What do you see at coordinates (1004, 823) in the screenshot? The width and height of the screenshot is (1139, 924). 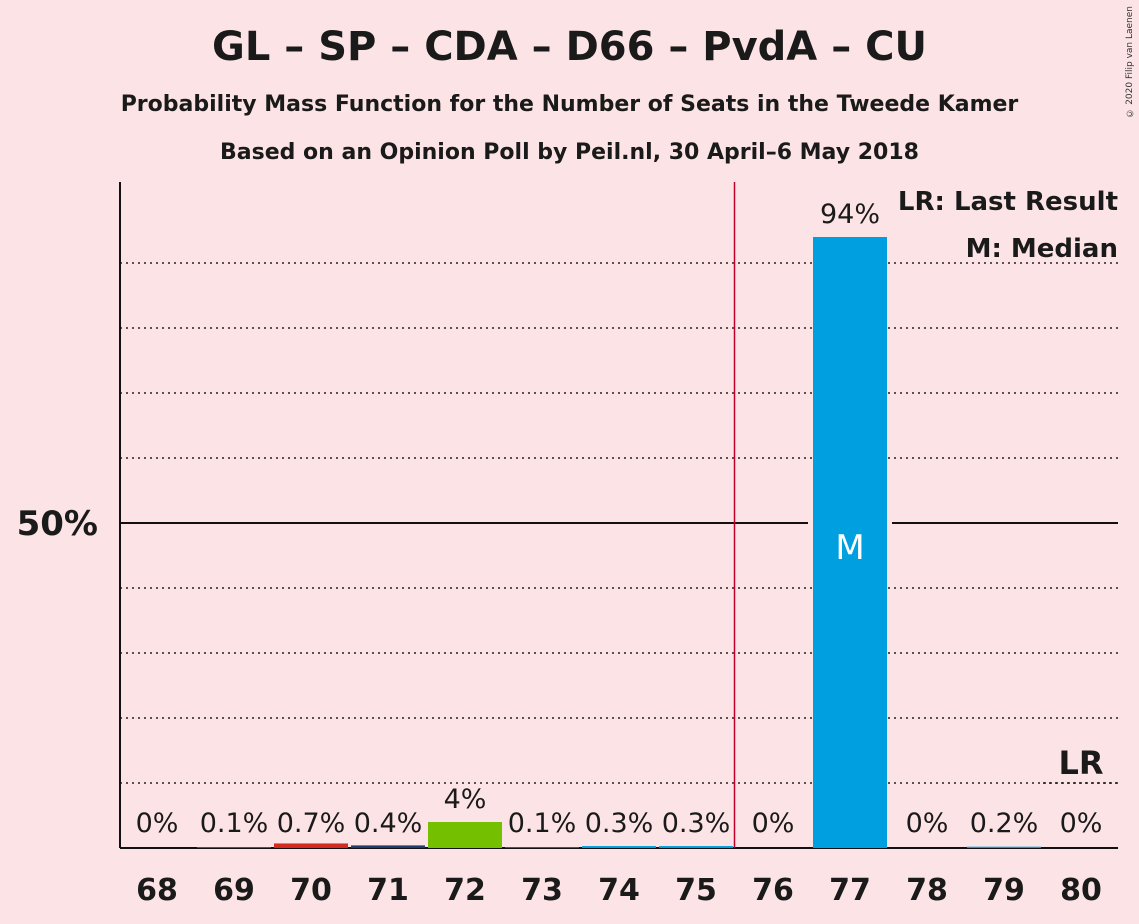 I see `value-label: 0.2%` at bounding box center [1004, 823].